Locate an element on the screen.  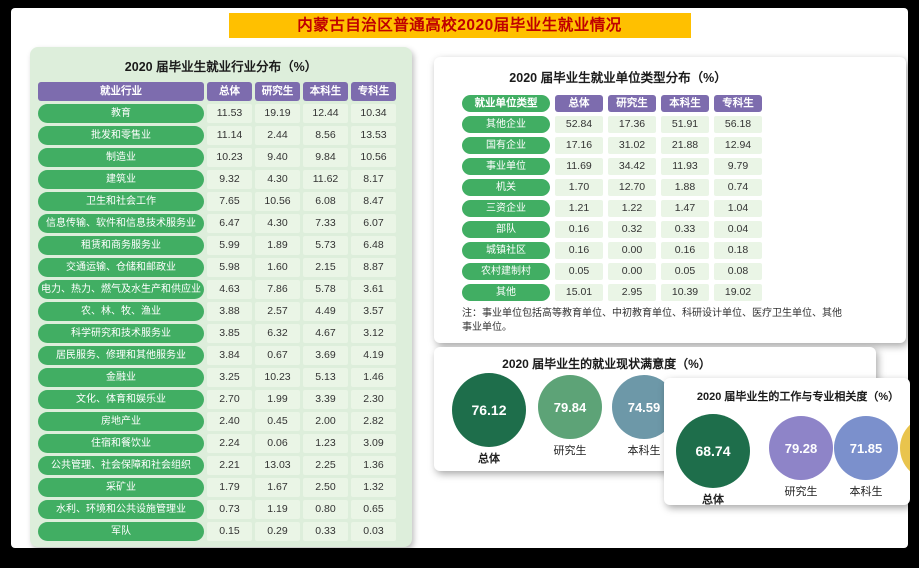
row-label: 卫生和社会工作 is located at coordinates (121, 201).